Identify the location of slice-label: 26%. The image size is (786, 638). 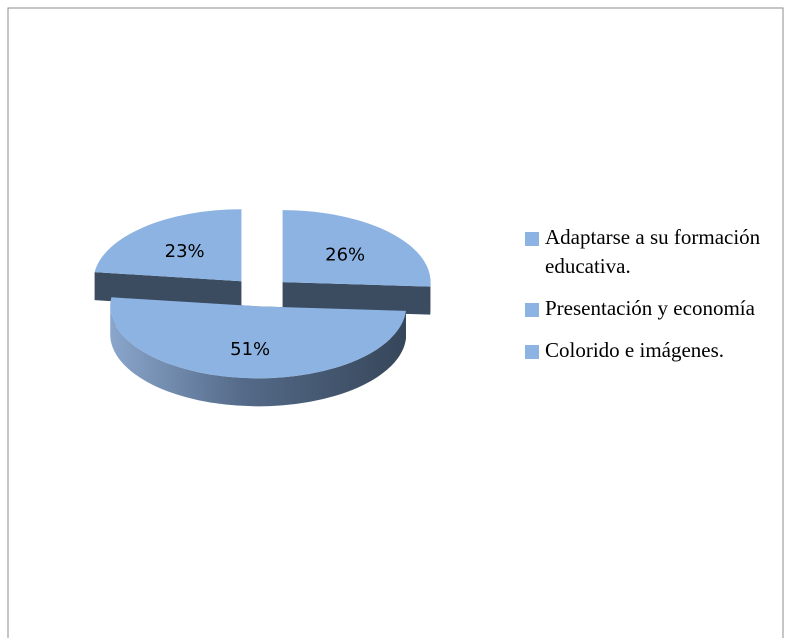
(345, 255).